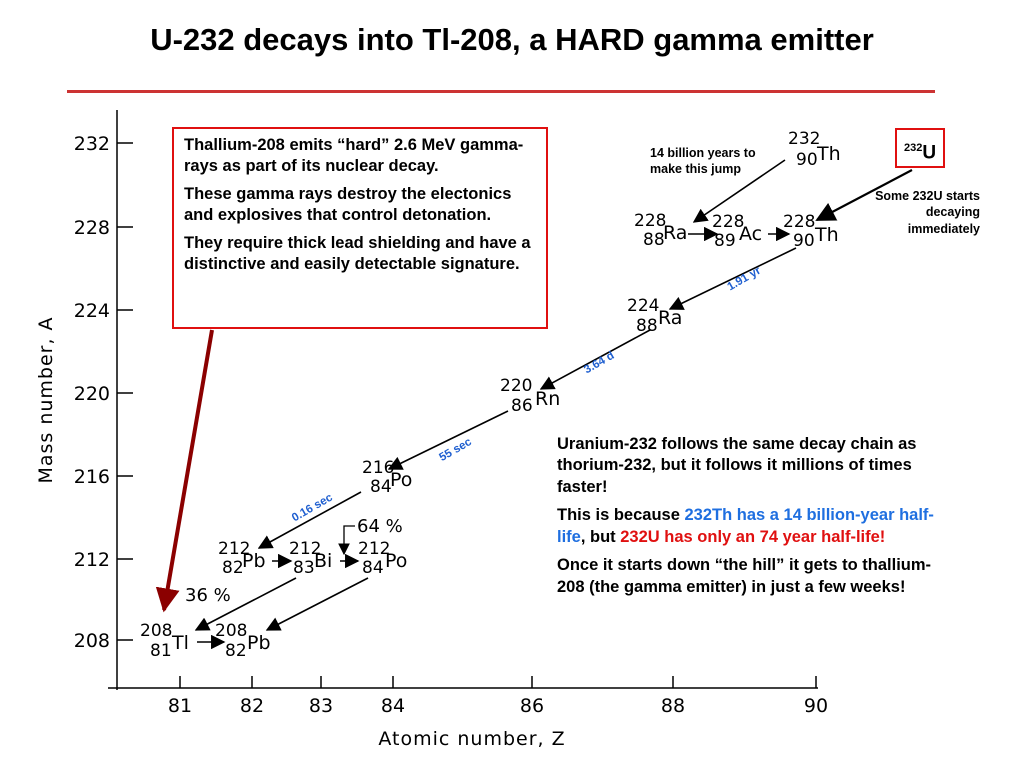 The image size is (1024, 768). I want to click on arrow-th228-ra224, so click(732, 278).